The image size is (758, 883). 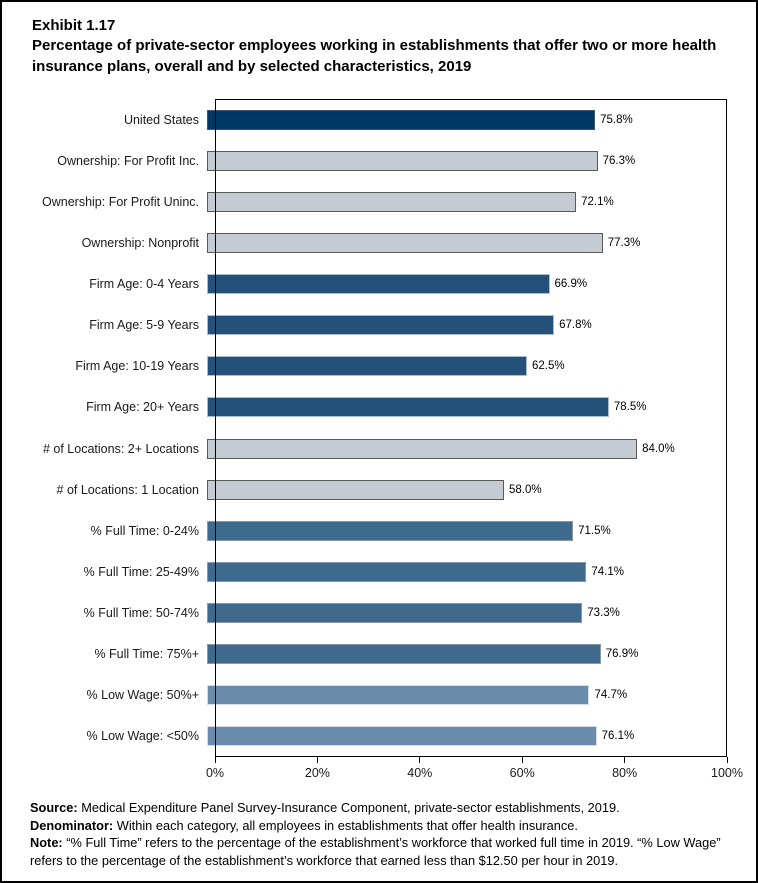 I want to click on bar-track: 74.1%, so click(x=463, y=571).